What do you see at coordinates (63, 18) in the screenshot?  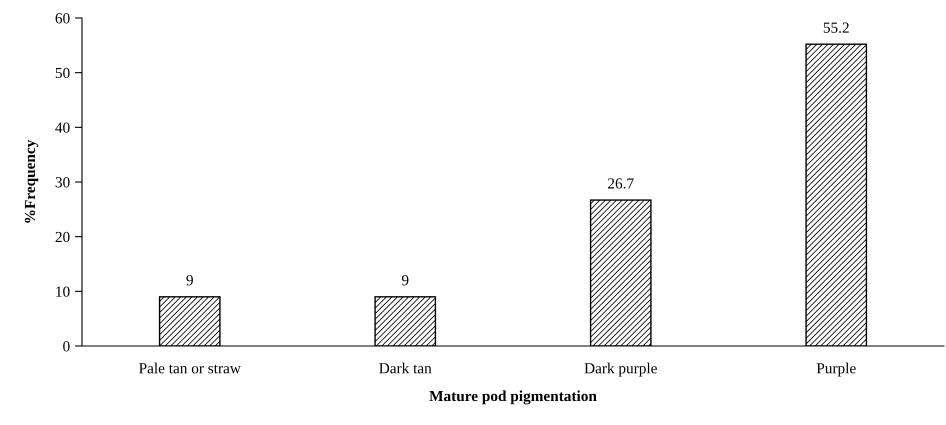 I see `y-tick-label: 60` at bounding box center [63, 18].